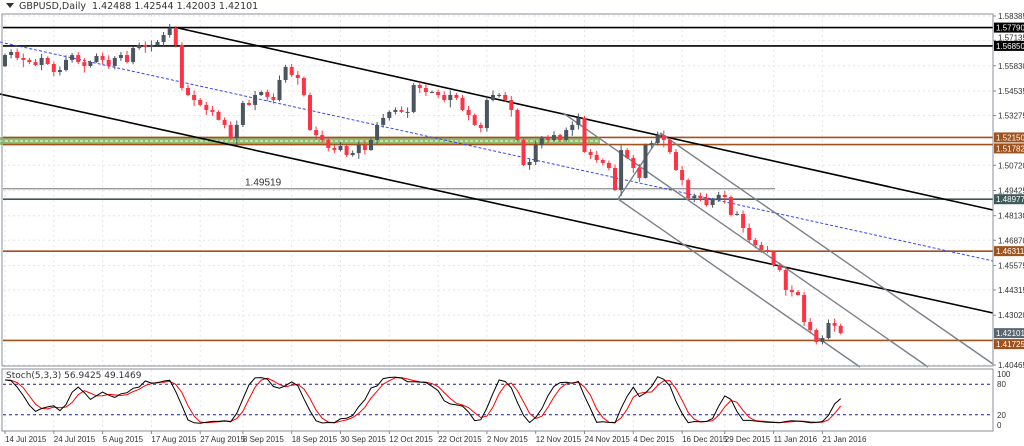  What do you see at coordinates (739, 283) in the screenshot?
I see `pitchfork-lower-line` at bounding box center [739, 283].